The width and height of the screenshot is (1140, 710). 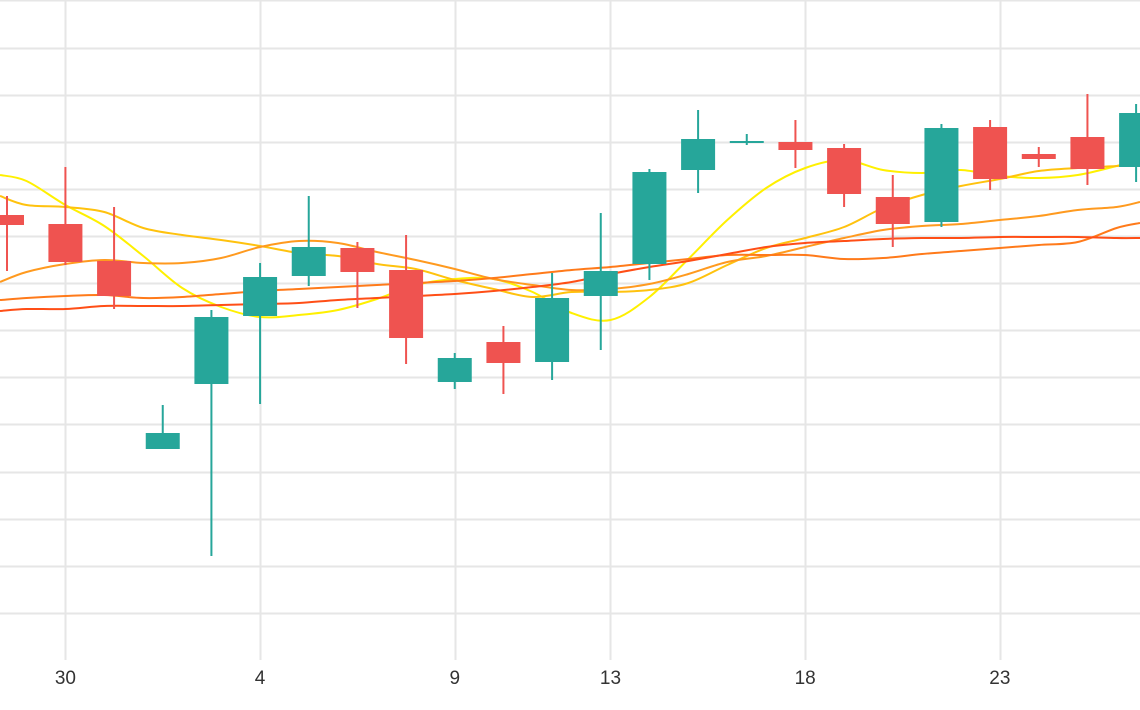 I want to click on x-tick-label: 4, so click(x=260, y=678).